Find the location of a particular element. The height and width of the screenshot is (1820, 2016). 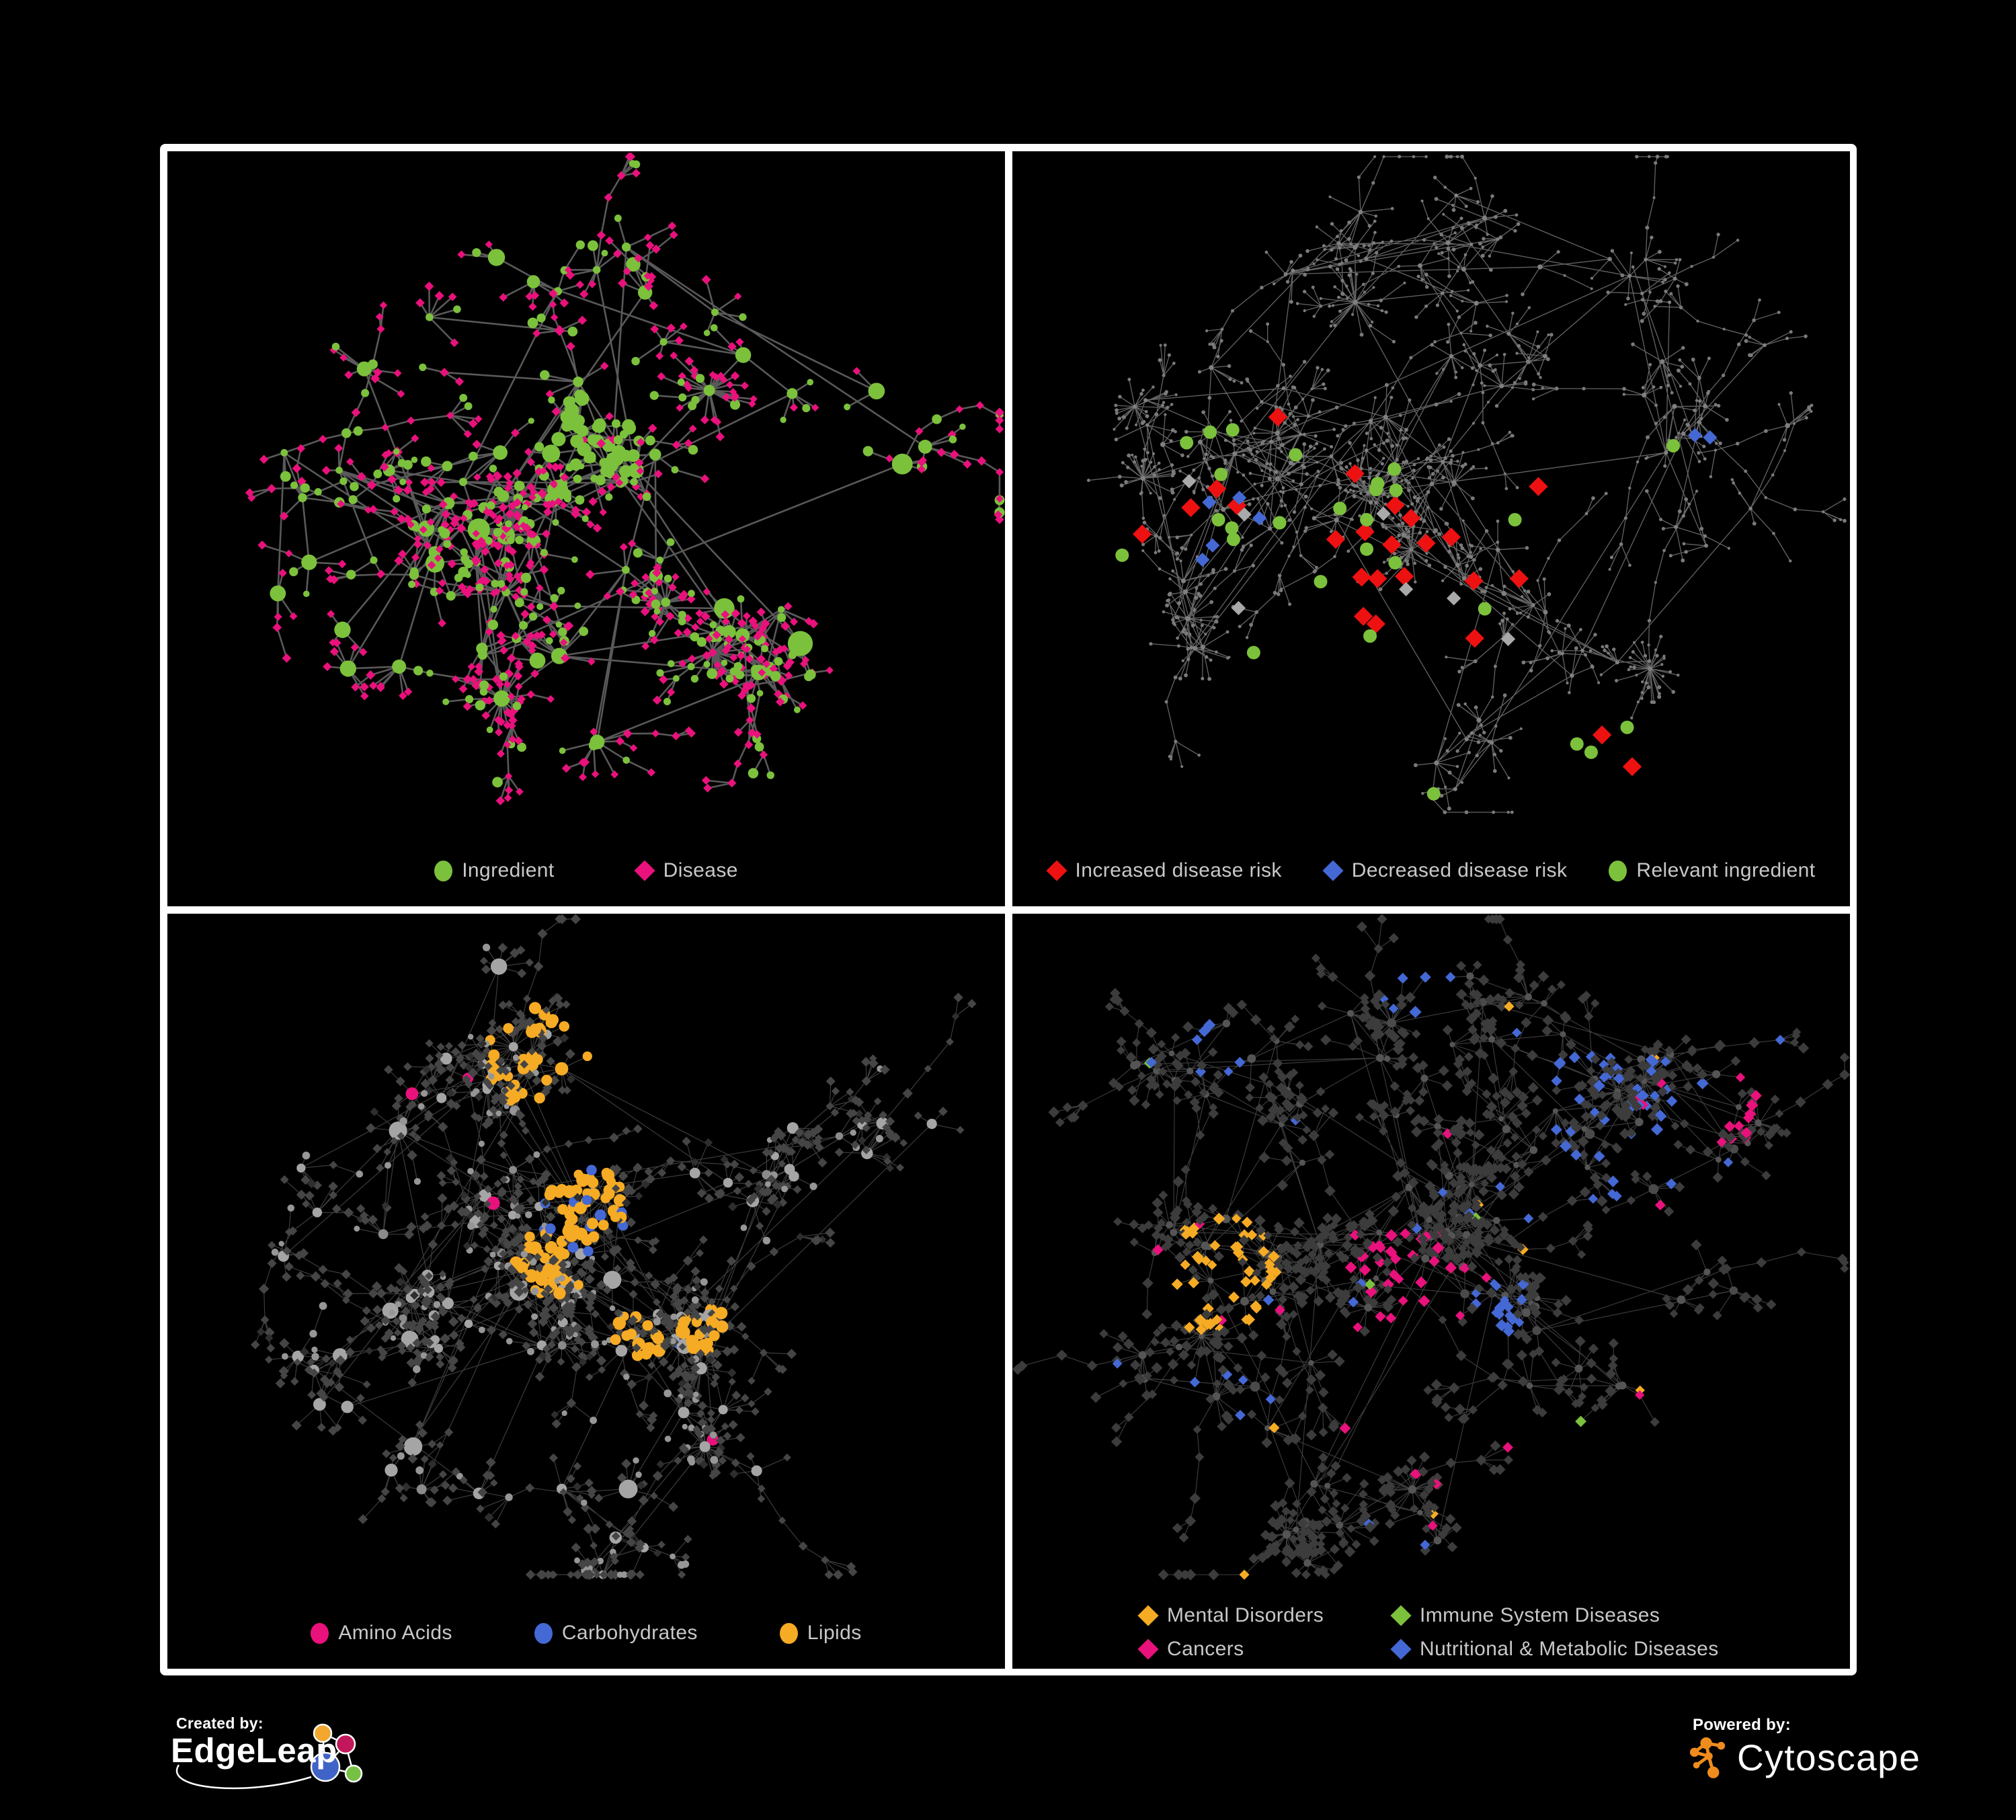

lipids-circle-icon is located at coordinates (788, 1633).